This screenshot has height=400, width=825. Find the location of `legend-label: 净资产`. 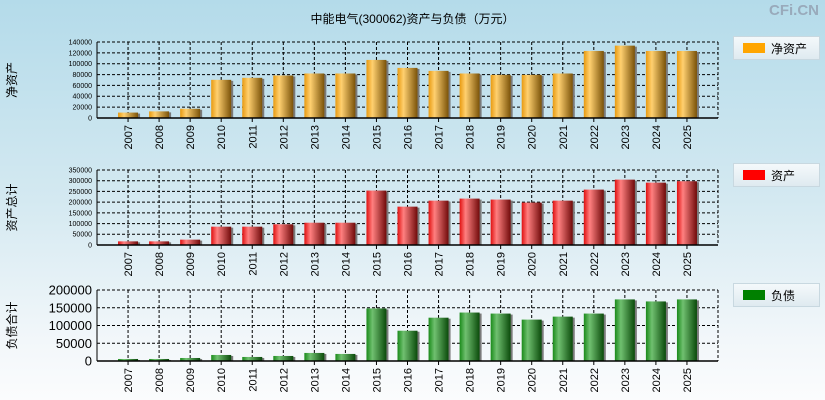

legend-label: 净资产 is located at coordinates (789, 48).